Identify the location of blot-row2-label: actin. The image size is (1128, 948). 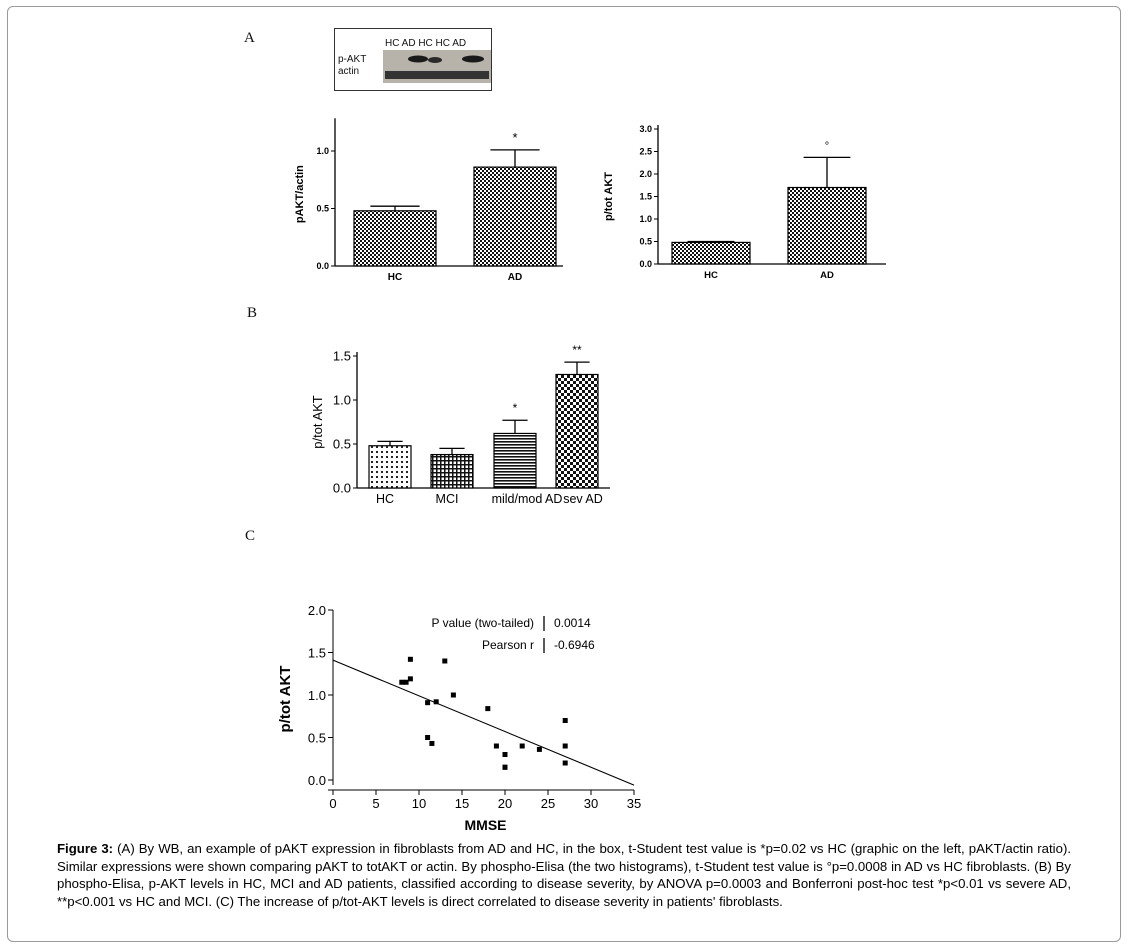
(348, 71).